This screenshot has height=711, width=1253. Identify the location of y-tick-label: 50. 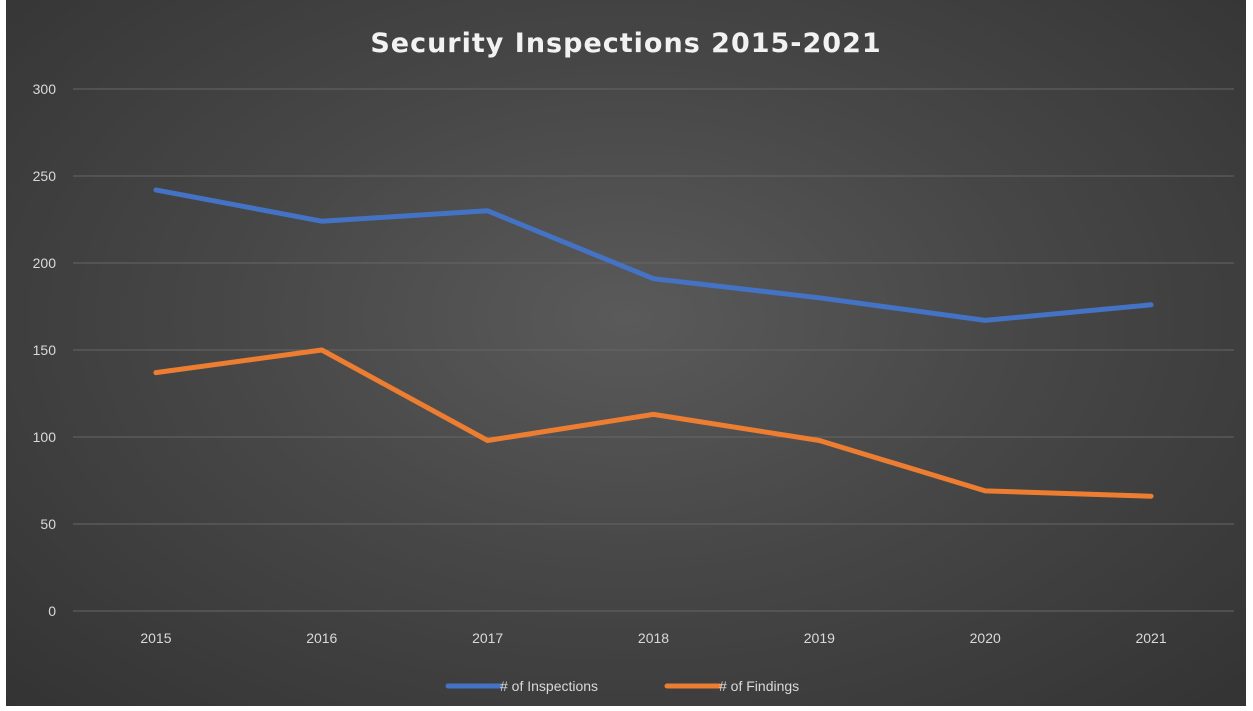
(48, 524).